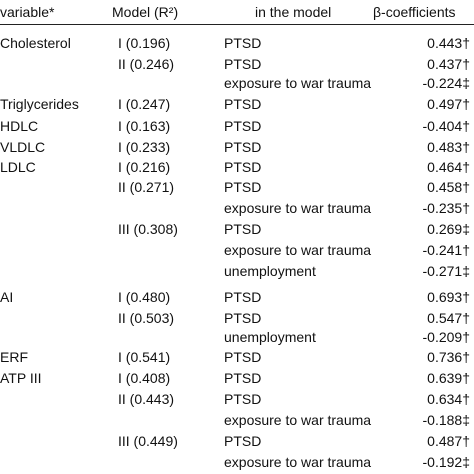  Describe the element at coordinates (19, 126) in the screenshot. I see `variable-cell: HDLC` at that location.